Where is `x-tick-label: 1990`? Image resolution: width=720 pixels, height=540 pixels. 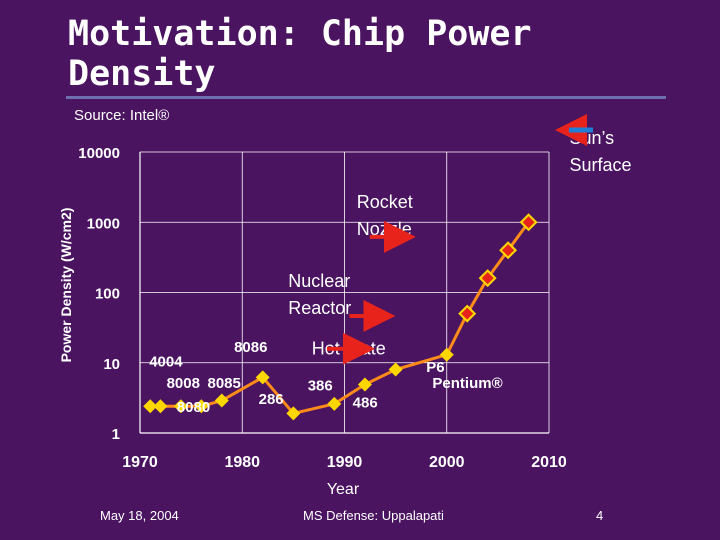
x-tick-label: 1990 is located at coordinates (345, 462).